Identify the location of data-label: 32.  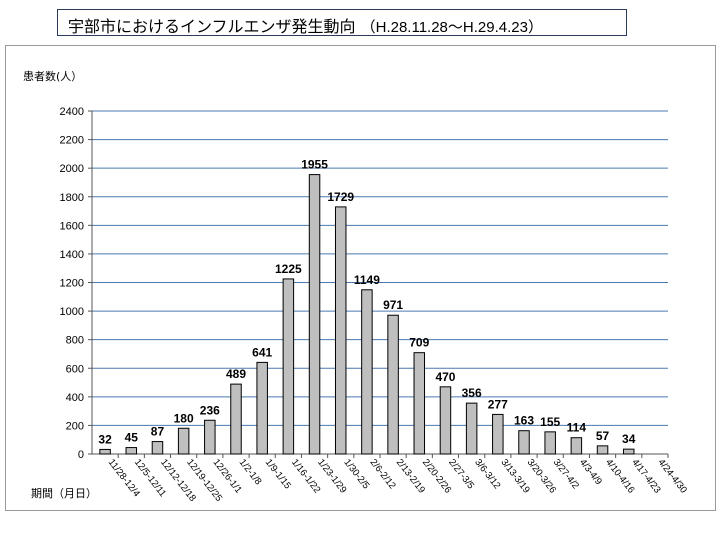
(105, 439).